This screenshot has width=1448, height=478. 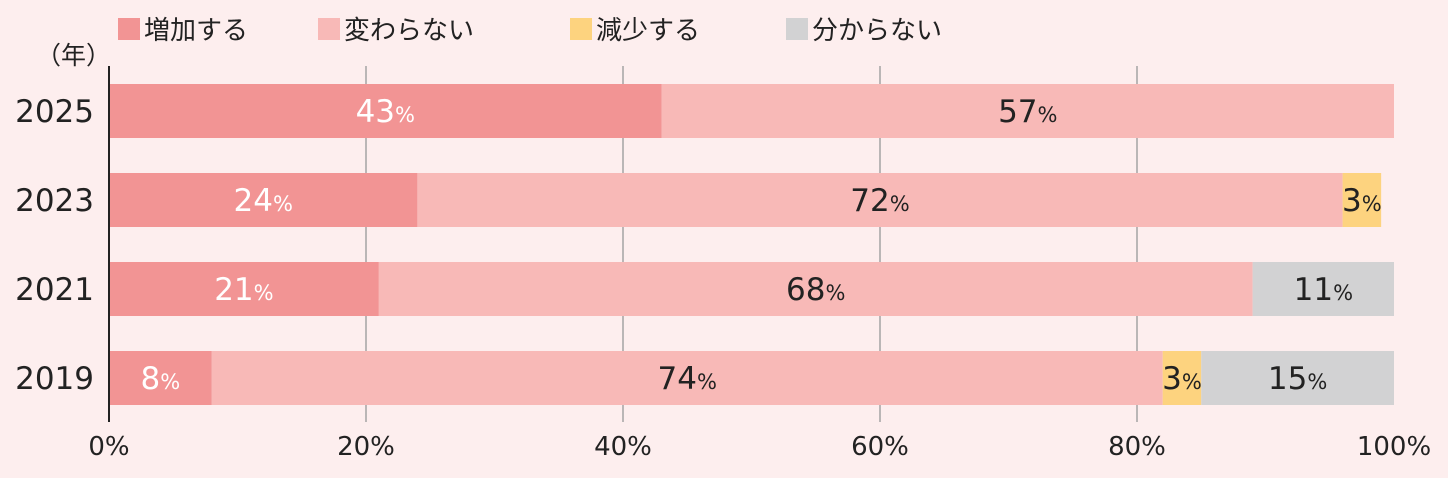 What do you see at coordinates (54, 290) in the screenshot?
I see `y-tick-label: 2021` at bounding box center [54, 290].